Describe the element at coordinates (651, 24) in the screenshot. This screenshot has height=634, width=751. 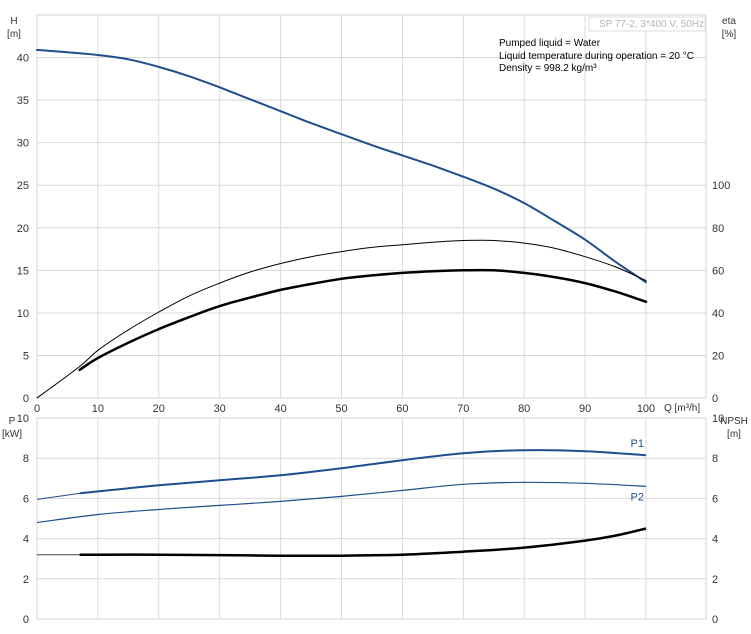
I see `chart-title: SP 77-2, 3*400 V, 50Hz` at that location.